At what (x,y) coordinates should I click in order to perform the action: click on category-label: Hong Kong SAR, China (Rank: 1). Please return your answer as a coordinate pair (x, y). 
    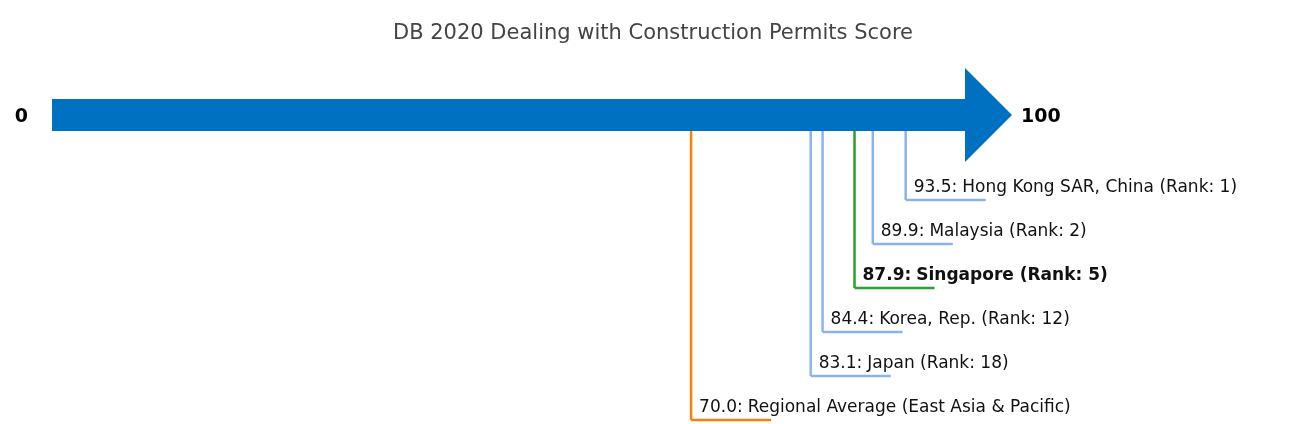
    Looking at the image, I should click on (1100, 186).